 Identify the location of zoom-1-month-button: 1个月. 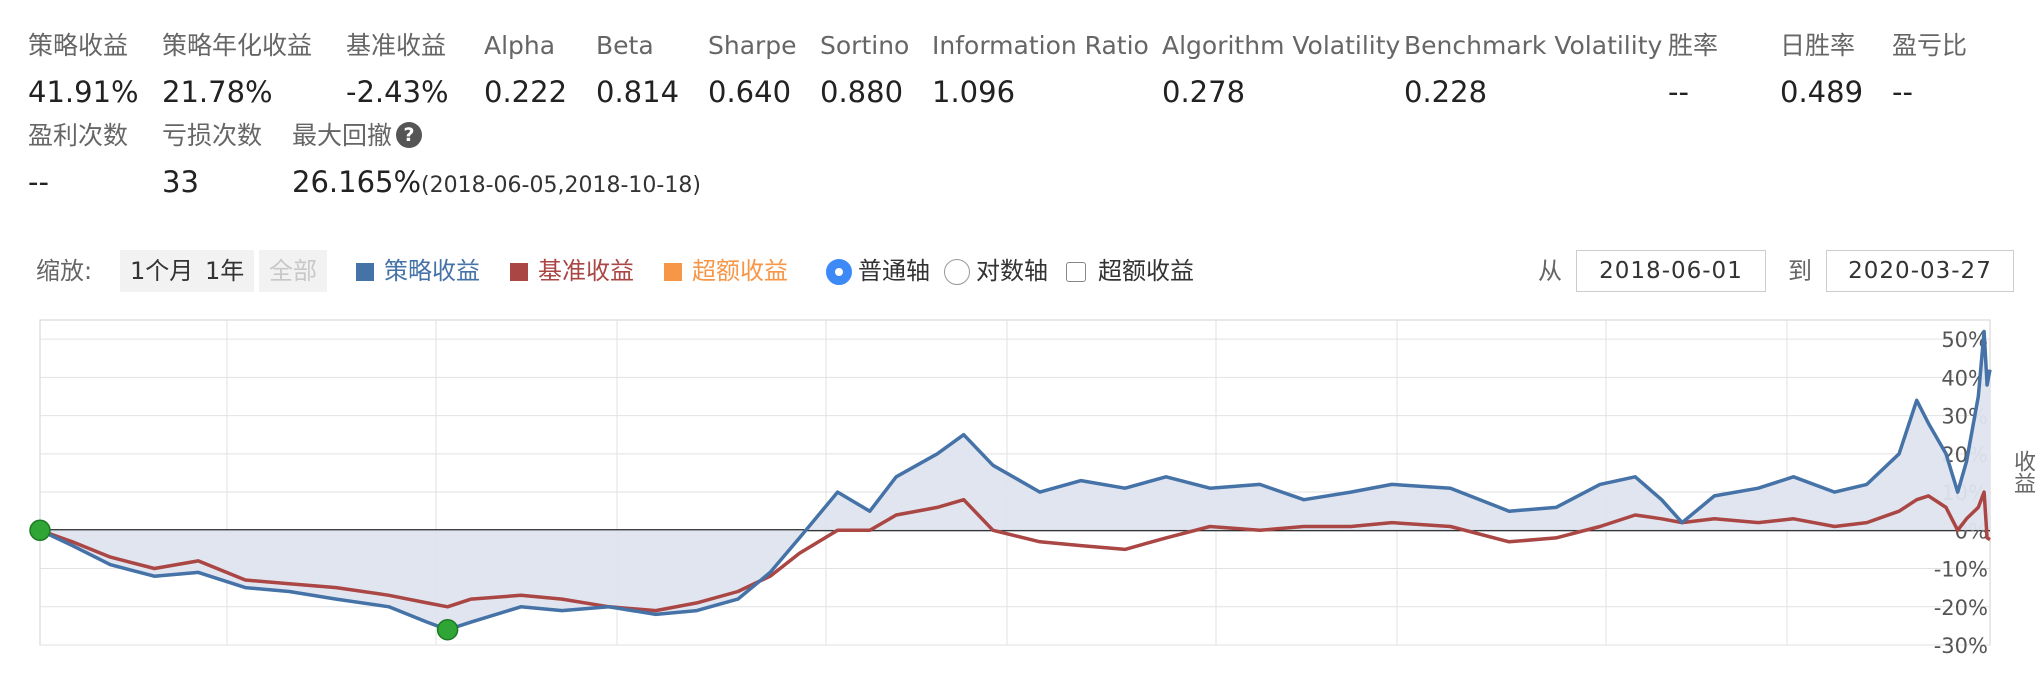
(162, 271).